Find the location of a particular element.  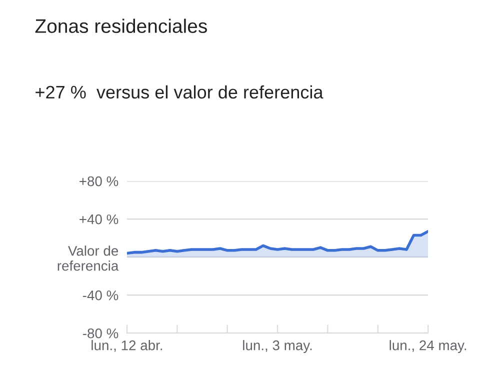

chart-subtitle: +27 % versus el valor de referencia is located at coordinates (180, 92).